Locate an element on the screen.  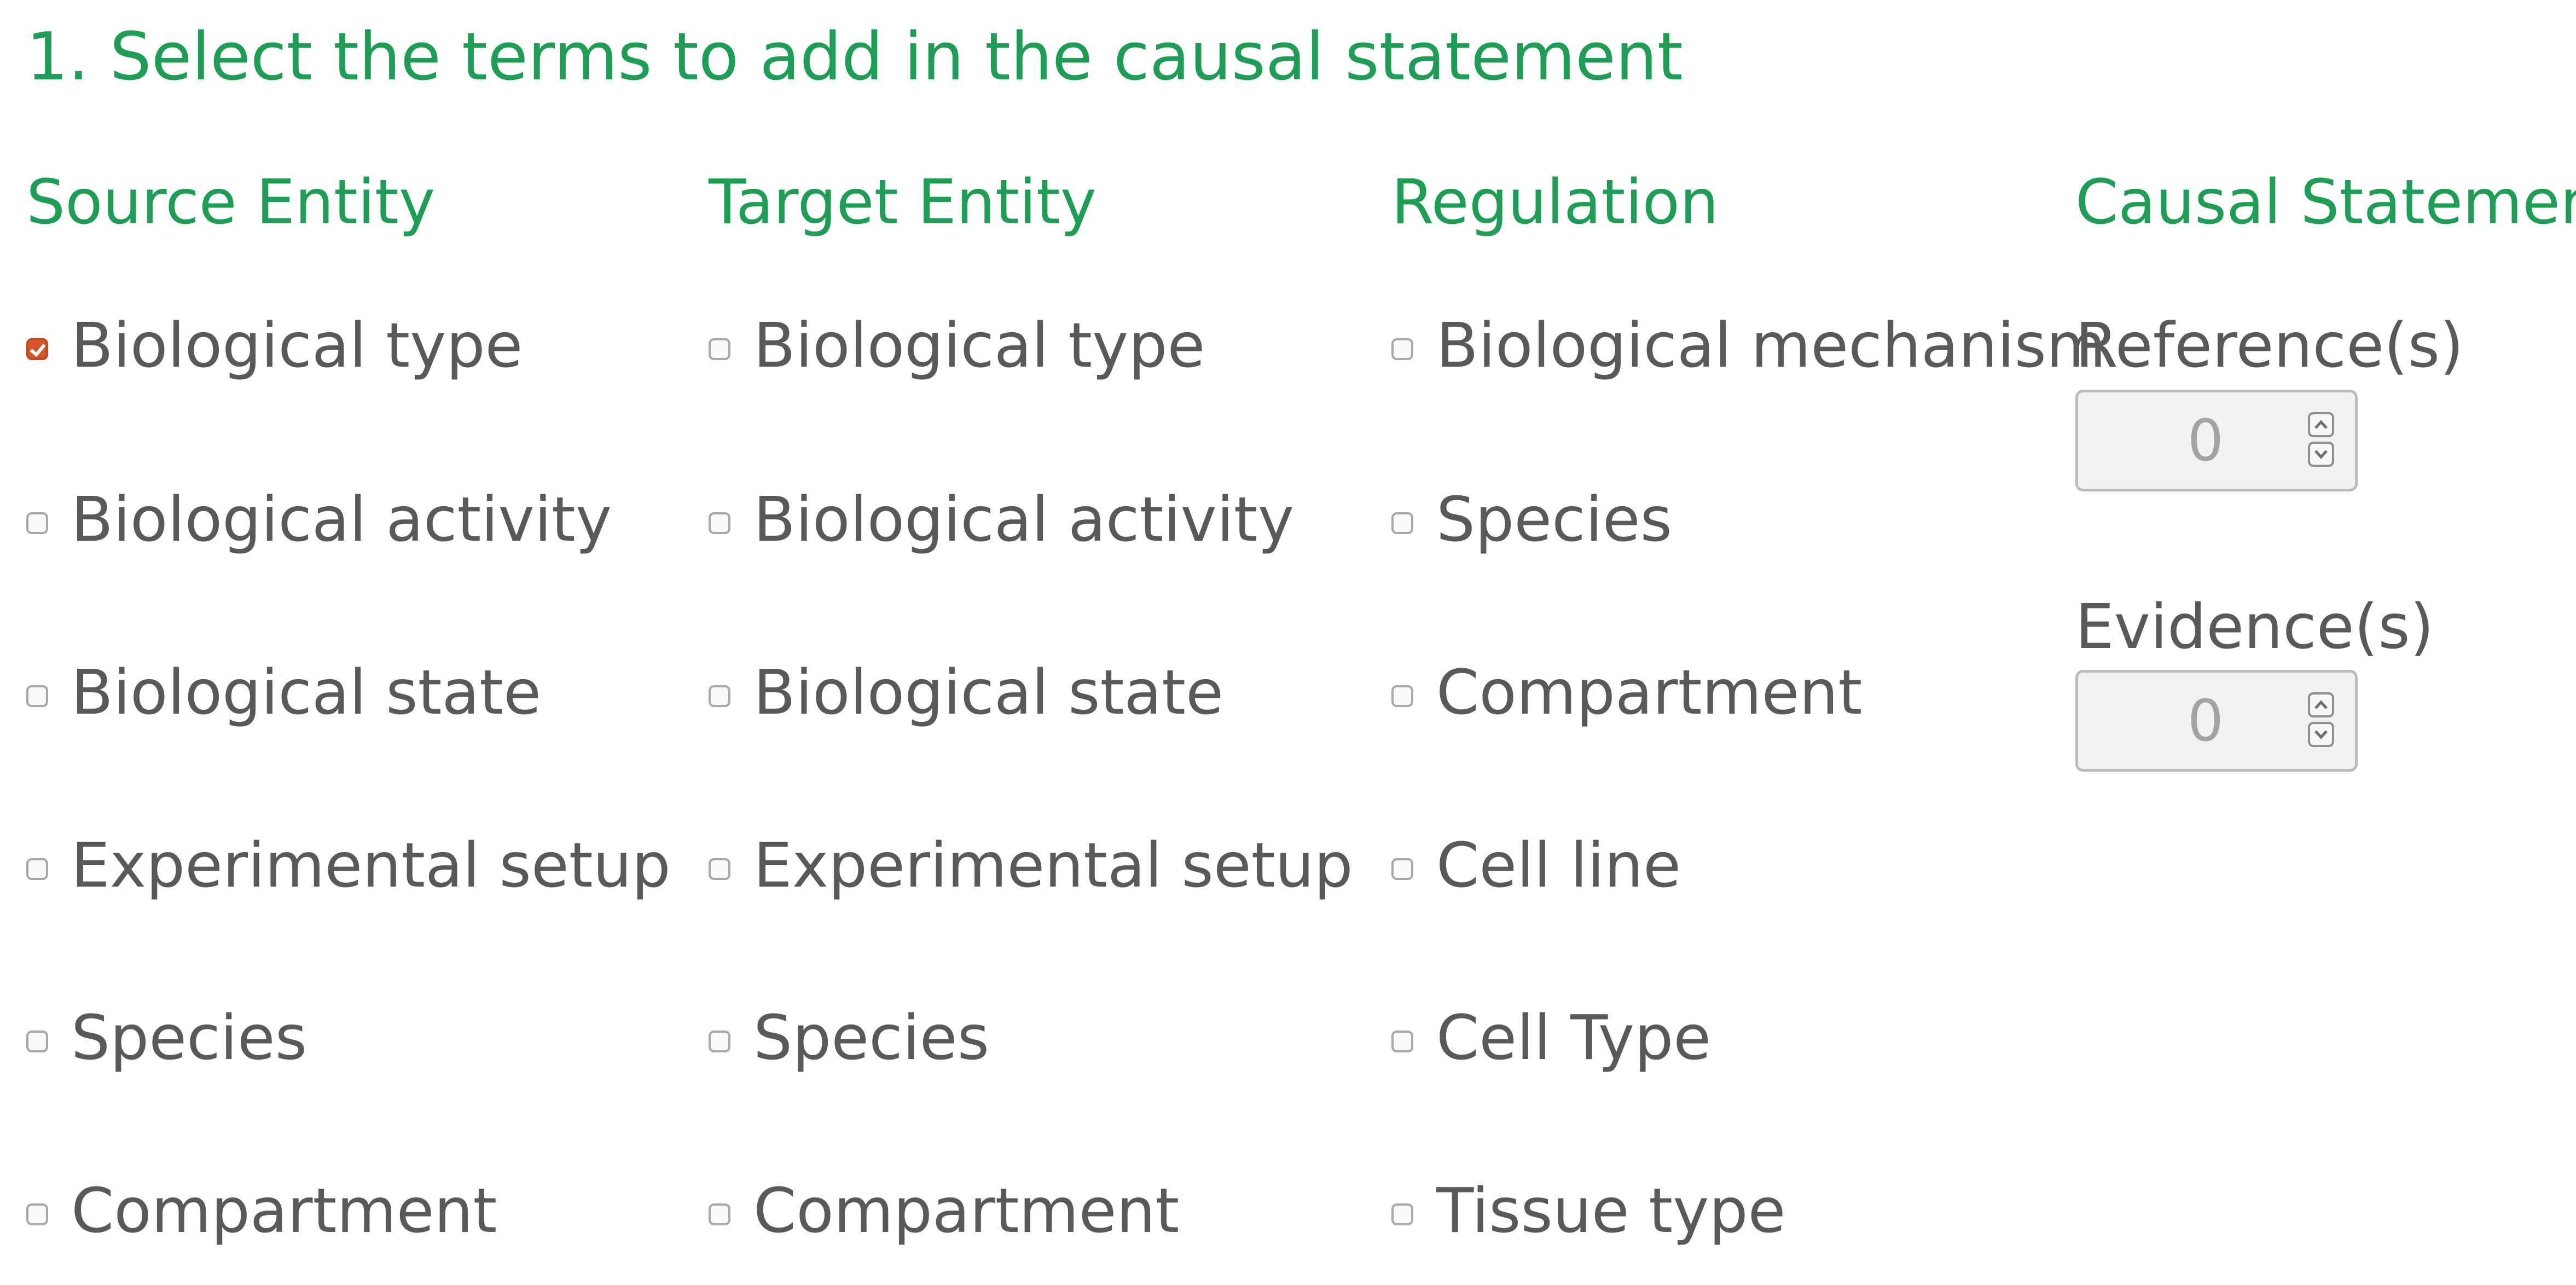
references-number-input: 0 is located at coordinates (2216, 440).